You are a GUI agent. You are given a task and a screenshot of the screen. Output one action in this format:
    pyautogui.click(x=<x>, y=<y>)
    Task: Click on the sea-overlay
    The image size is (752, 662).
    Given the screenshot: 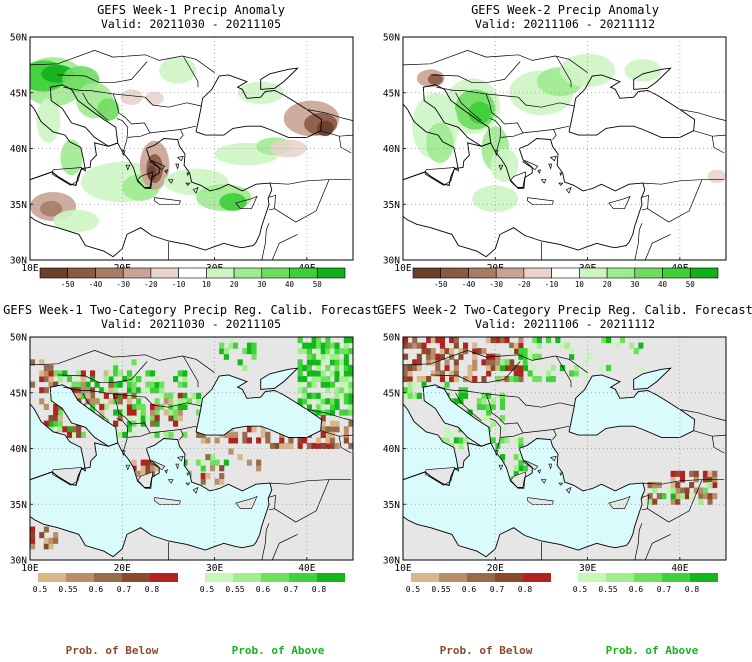 What is the action you would take?
    pyautogui.click(x=632, y=406)
    